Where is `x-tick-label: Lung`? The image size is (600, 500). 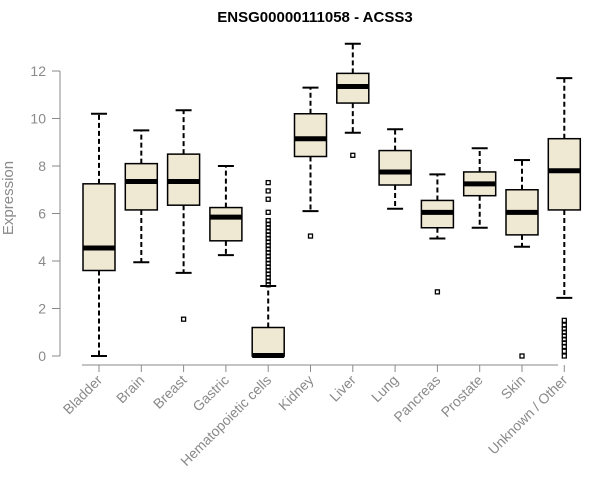
x-tick-label: Lung is located at coordinates (384, 388).